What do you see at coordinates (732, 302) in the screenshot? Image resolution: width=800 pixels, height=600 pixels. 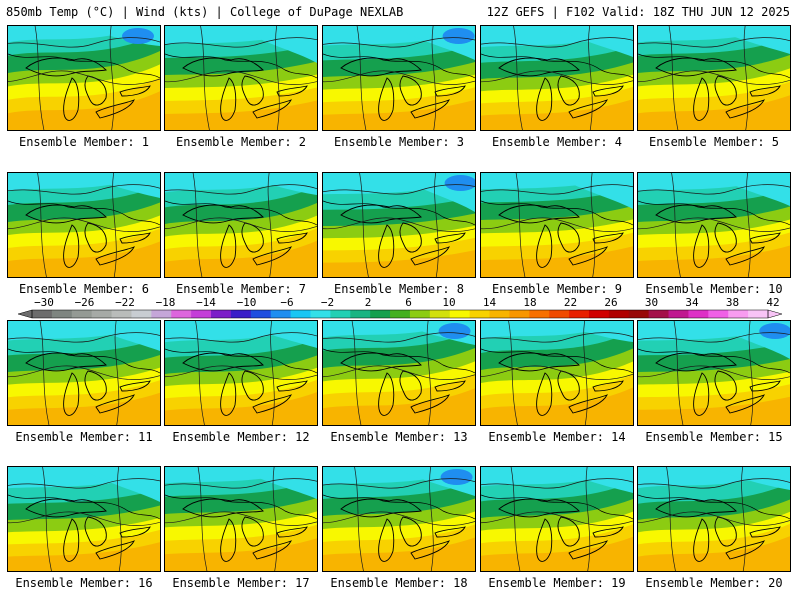 I see `colorbar-tick-label: 38` at bounding box center [732, 302].